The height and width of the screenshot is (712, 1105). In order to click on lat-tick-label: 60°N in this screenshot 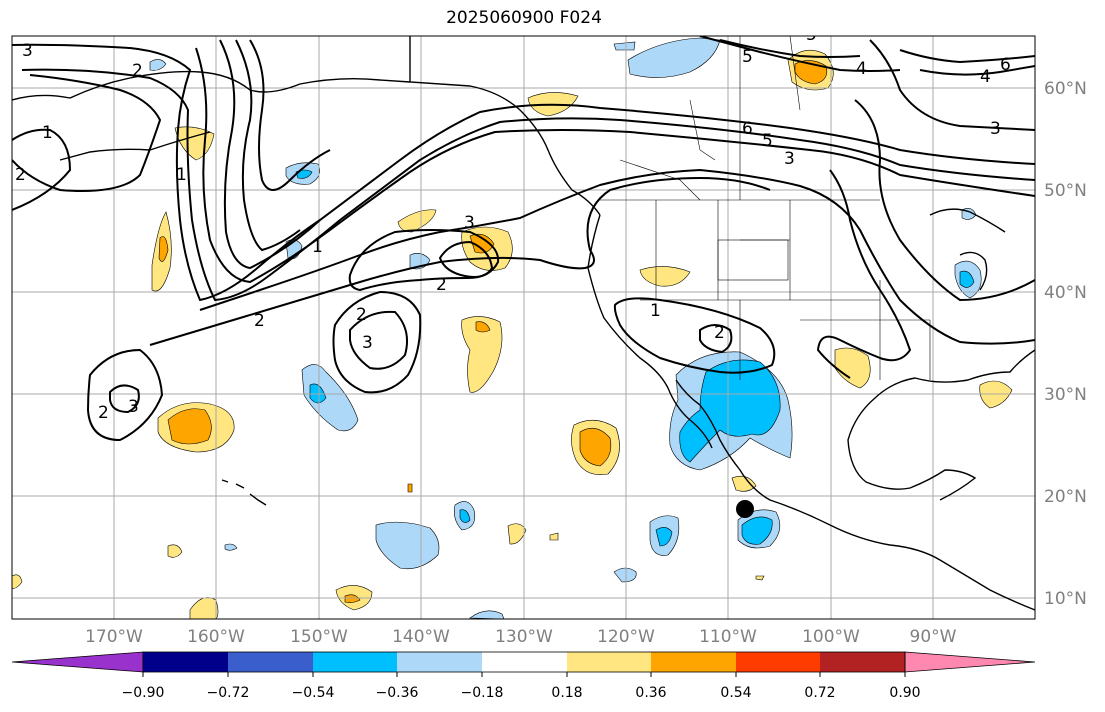, I will do `click(1065, 89)`.